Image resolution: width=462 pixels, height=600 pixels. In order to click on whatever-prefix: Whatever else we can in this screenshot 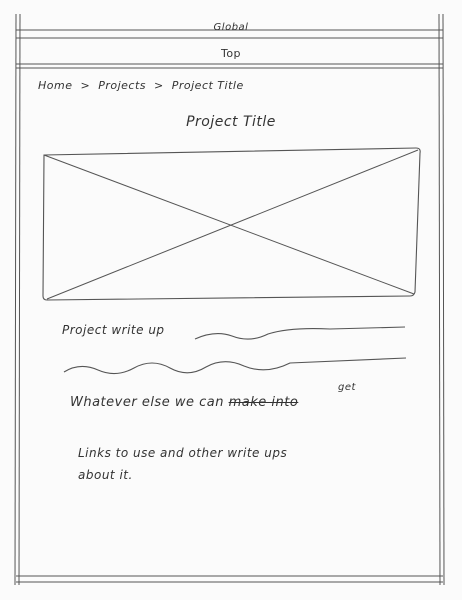, I will do `click(147, 402)`.